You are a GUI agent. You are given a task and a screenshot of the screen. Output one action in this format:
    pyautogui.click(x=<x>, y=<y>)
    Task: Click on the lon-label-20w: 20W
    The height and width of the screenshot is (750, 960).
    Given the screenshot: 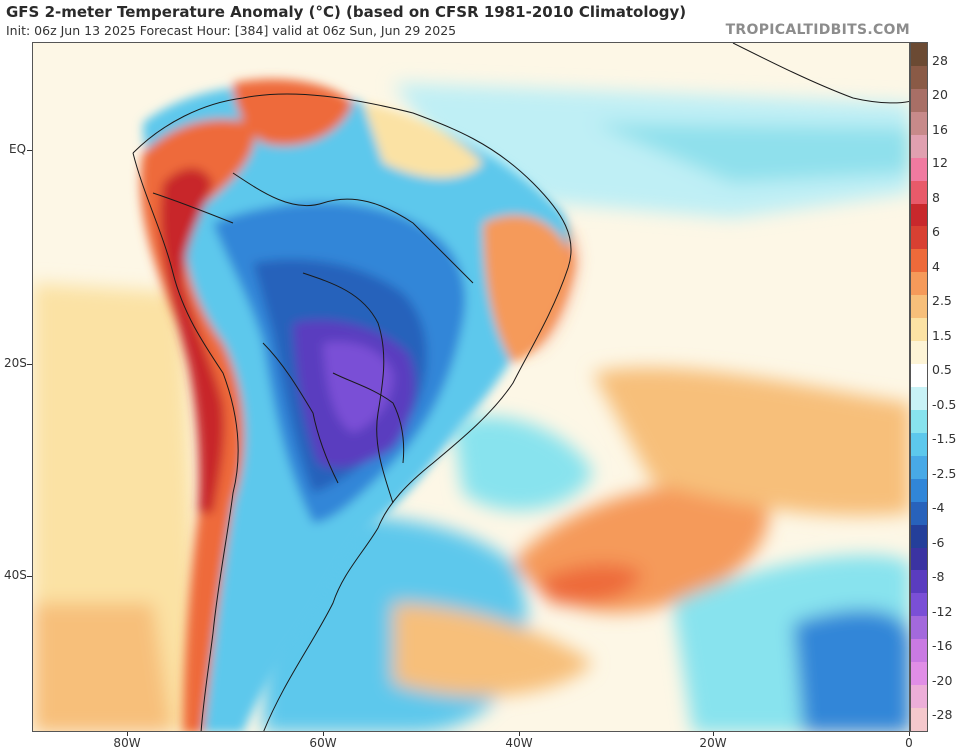 What is the action you would take?
    pyautogui.click(x=713, y=743)
    